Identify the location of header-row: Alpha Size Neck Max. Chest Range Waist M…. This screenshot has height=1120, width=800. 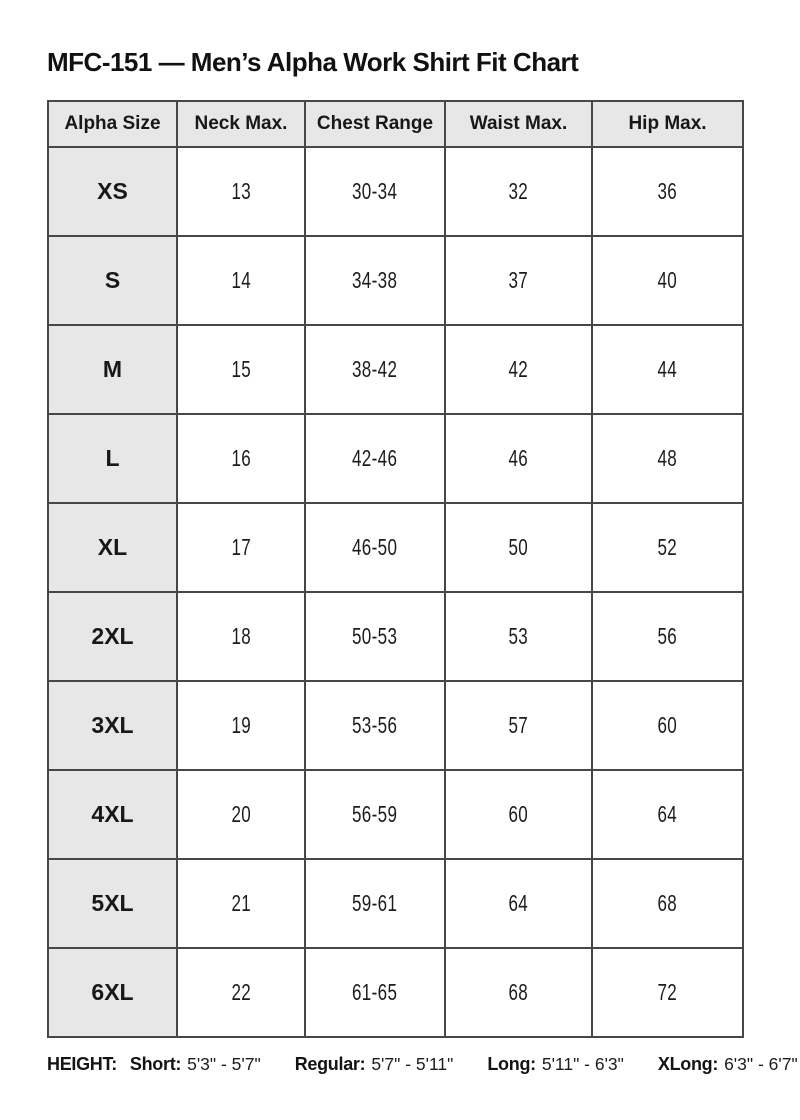
(395, 124).